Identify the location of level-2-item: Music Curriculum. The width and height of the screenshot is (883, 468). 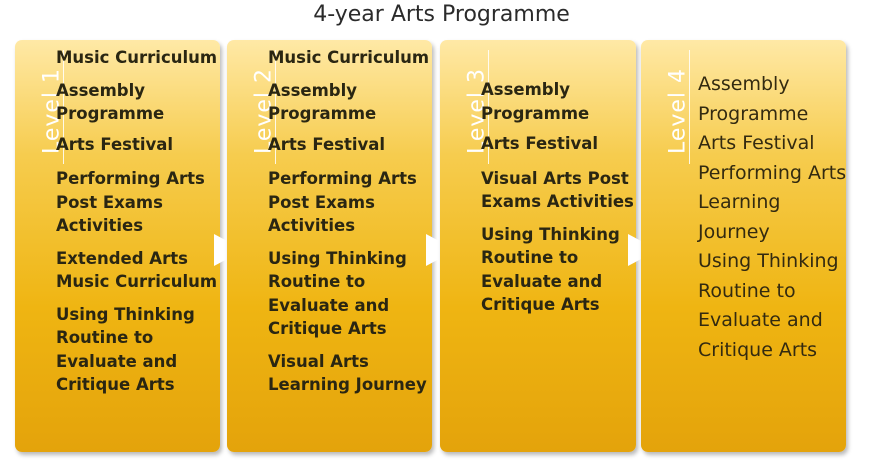
(349, 57).